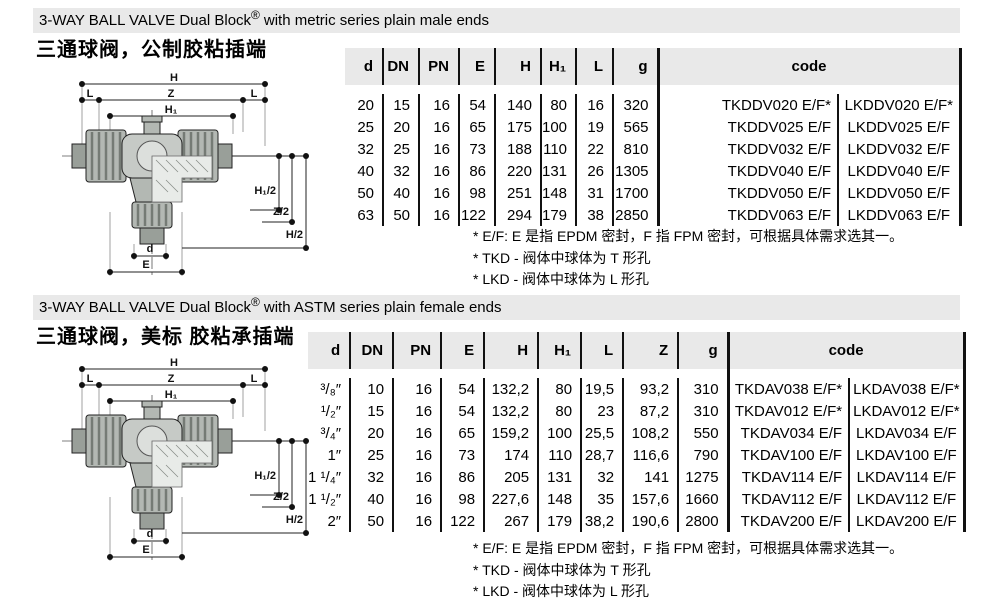 The height and width of the screenshot is (608, 1000). What do you see at coordinates (562, 257) in the screenshot?
I see `footnote: * TKD - 阀体中球体为 T 形孔` at bounding box center [562, 257].